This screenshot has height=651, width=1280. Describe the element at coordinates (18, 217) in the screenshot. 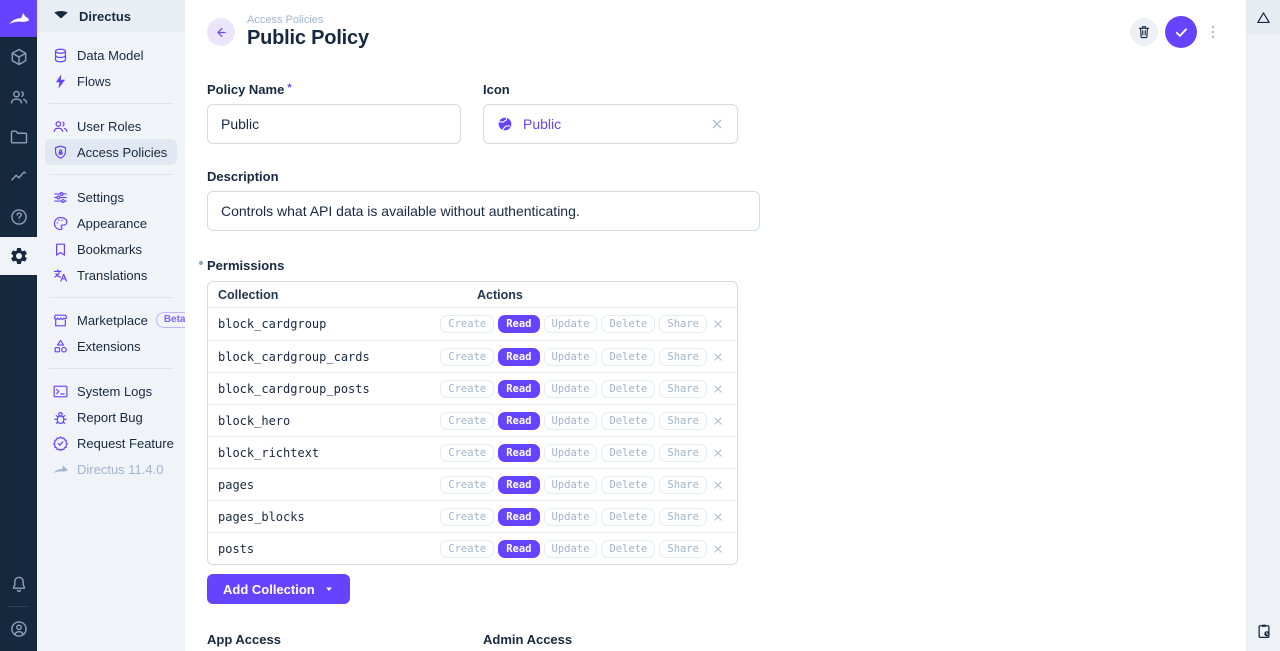

I see `module-docs` at that location.